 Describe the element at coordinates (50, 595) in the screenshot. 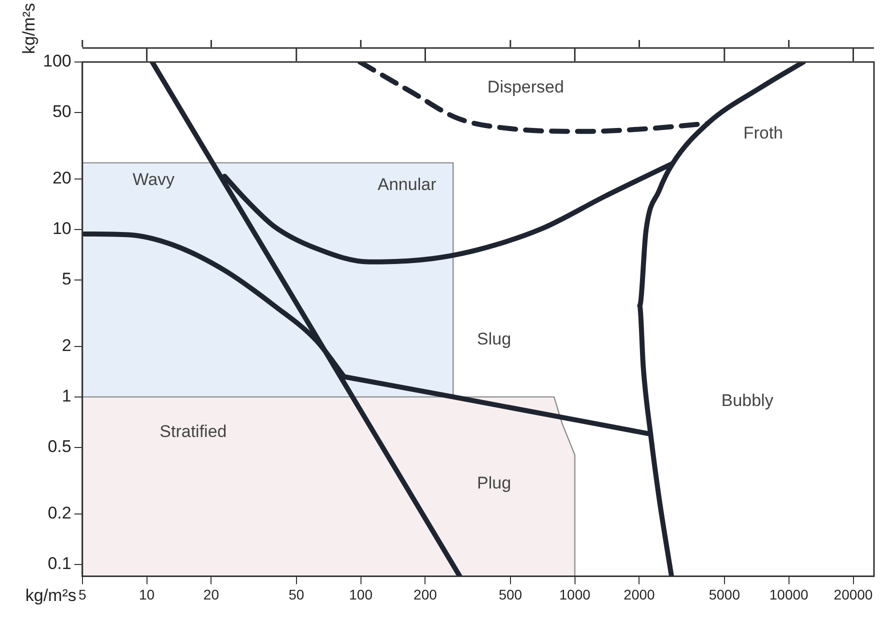

I see `x-axis-title: kg/m²s` at that location.